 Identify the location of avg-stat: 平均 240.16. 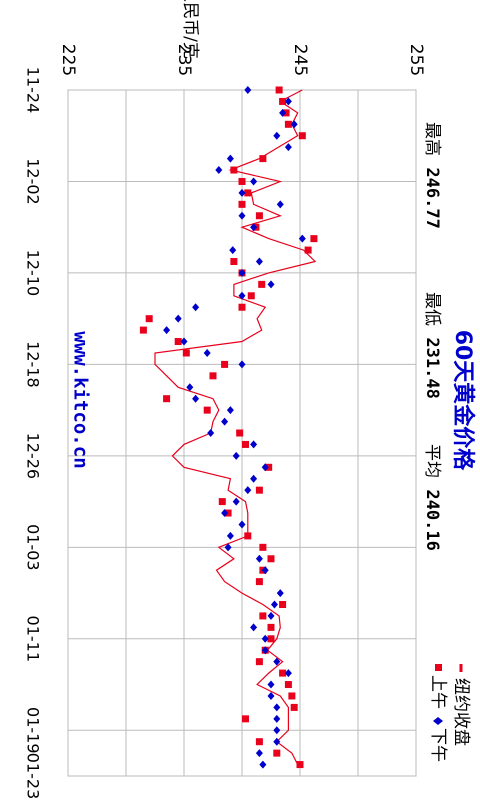
(432, 497).